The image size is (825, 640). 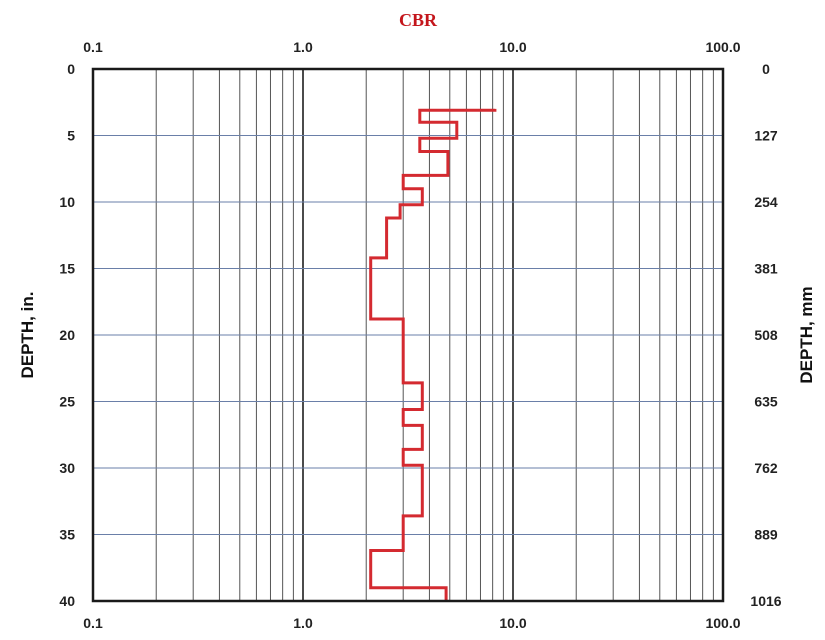 What do you see at coordinates (67, 202) in the screenshot?
I see `y-tick-label-left: 10` at bounding box center [67, 202].